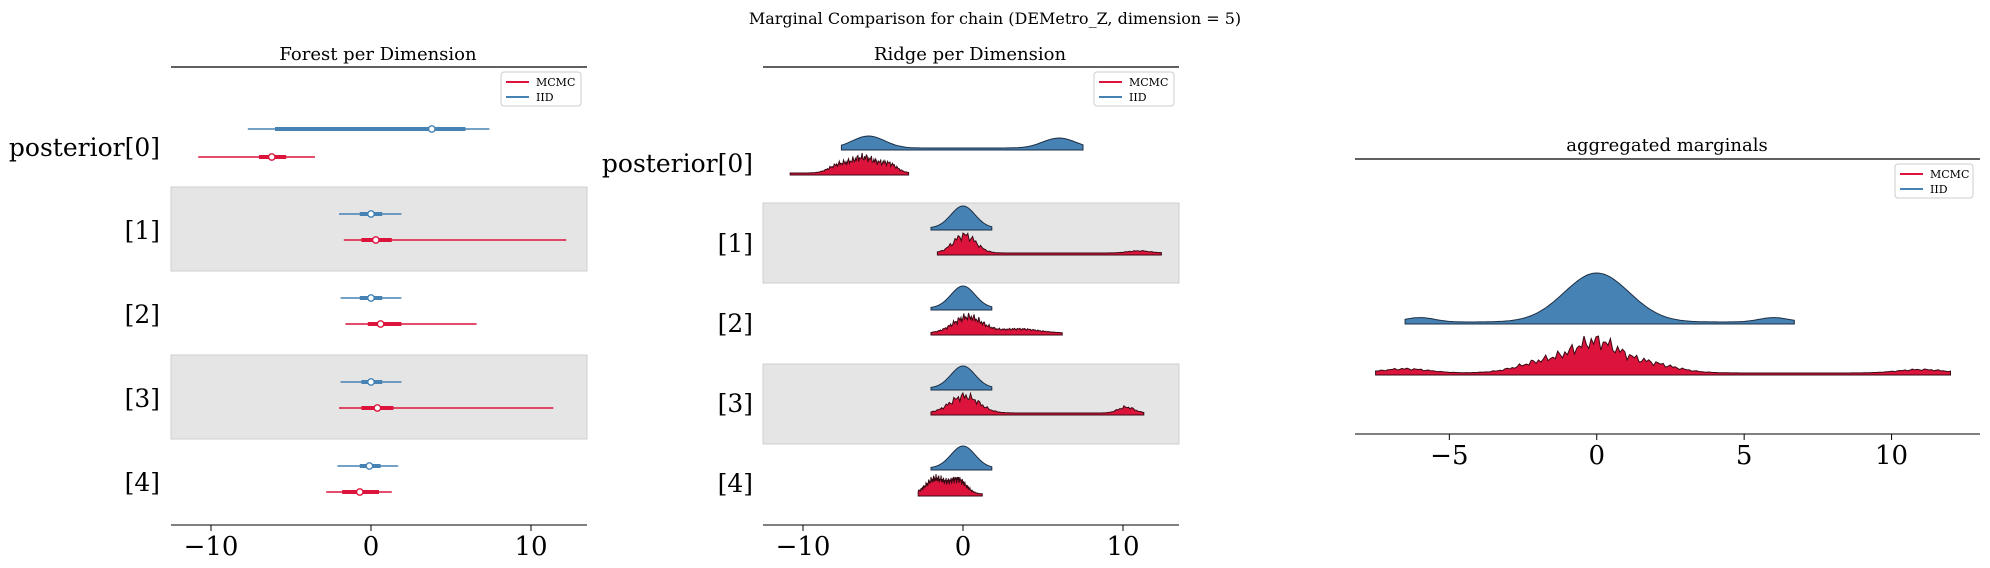 The image size is (1990, 568). Describe the element at coordinates (378, 54) in the screenshot. I see `forest-panel-title: Forest per Dimension` at that location.